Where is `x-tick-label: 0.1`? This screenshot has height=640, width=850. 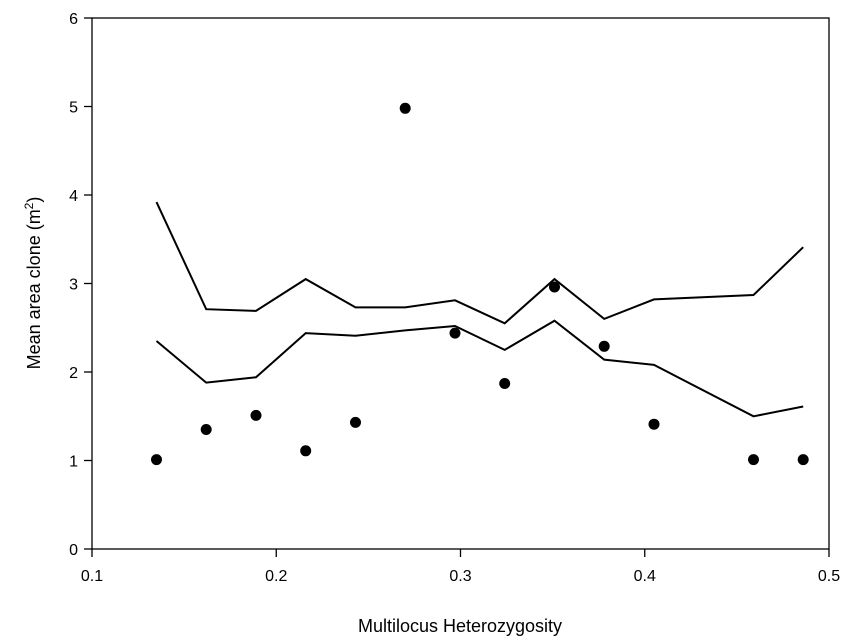 x-tick-label: 0.1 is located at coordinates (92, 576).